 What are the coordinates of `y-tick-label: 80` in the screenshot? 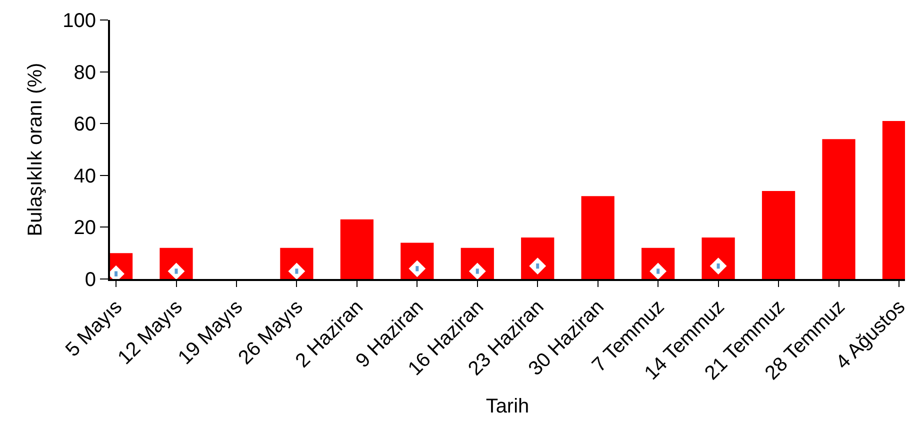 It's located at (85, 73).